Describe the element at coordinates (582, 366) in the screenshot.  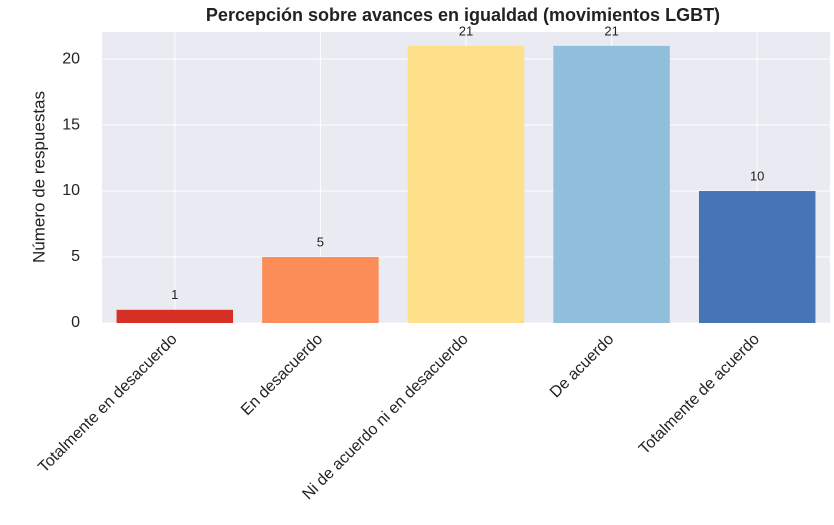
I see `x-tick-label: De acuerdo` at that location.